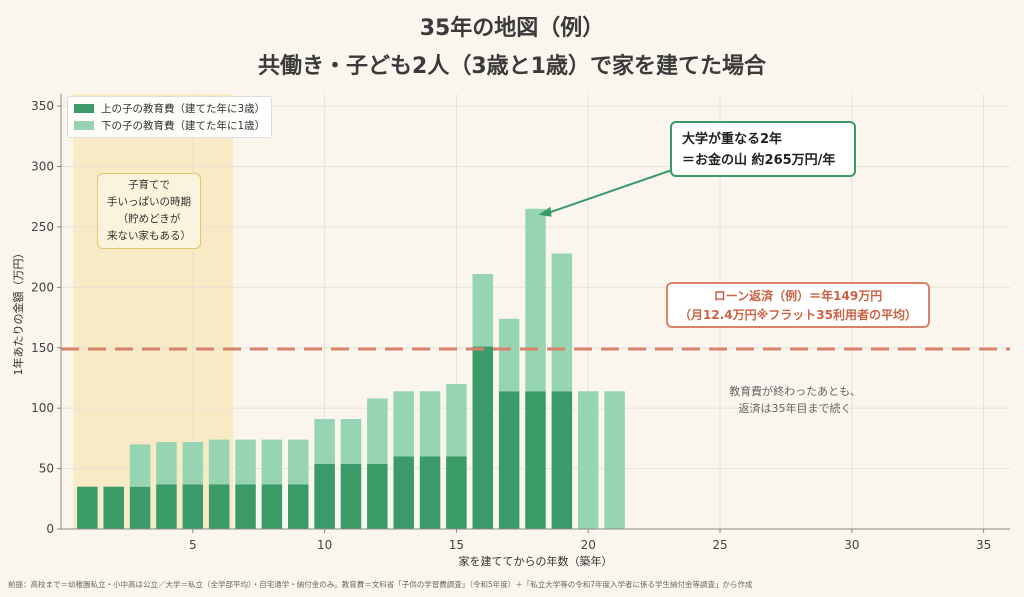  I want to click on peak-arrow-head, so click(545, 211).